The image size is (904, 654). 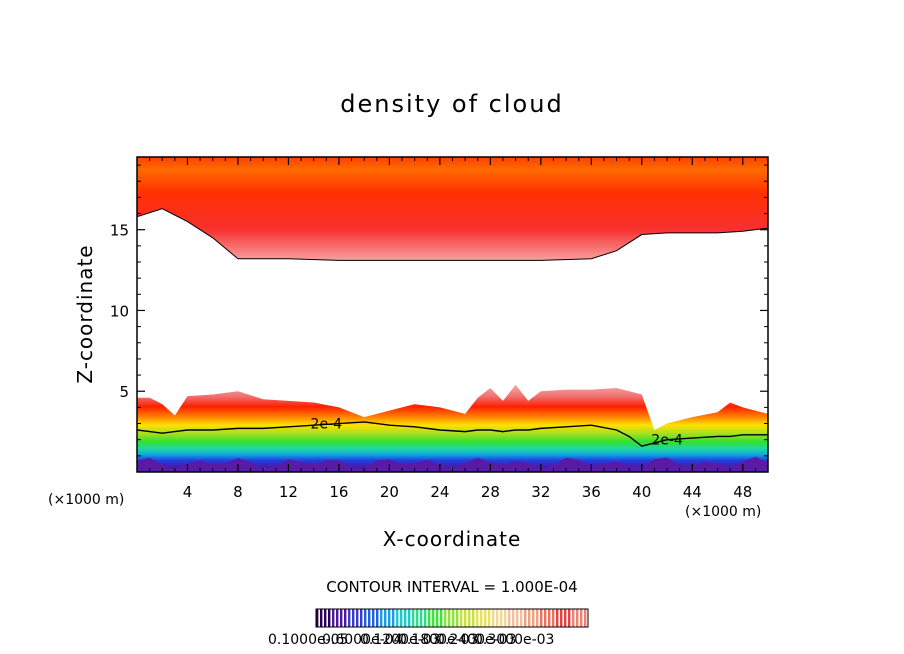 What do you see at coordinates (723, 512) in the screenshot?
I see `x-unit-label: (×1000 m)` at bounding box center [723, 512].